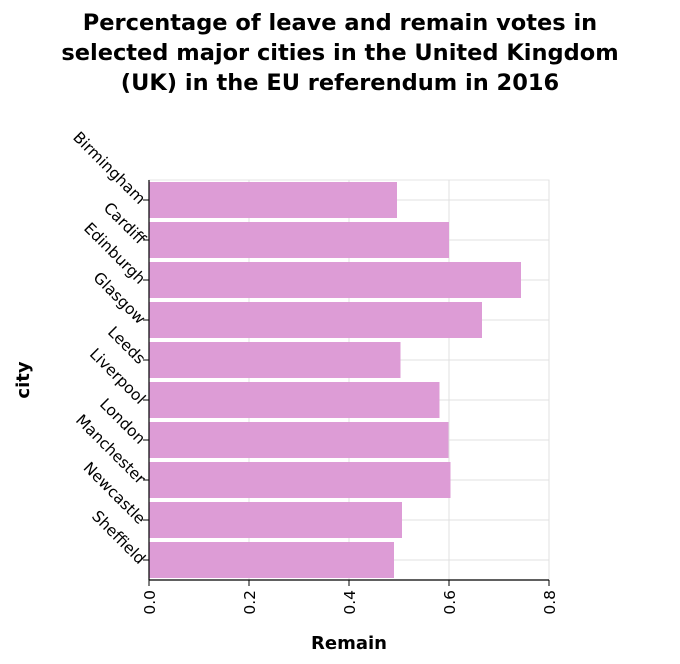 The image size is (680, 664). I want to click on chart-title-line-1: Percentage of leave and remain votes in, so click(340, 23).